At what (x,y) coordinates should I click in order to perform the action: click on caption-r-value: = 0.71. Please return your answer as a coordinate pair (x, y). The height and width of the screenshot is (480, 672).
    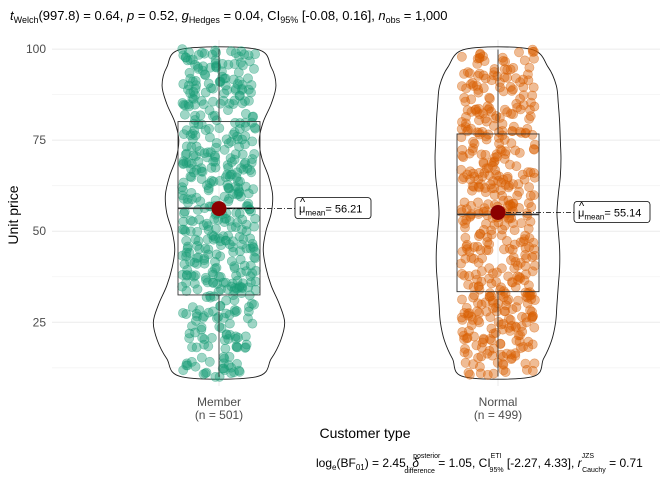
    Looking at the image, I should click on (624, 463).